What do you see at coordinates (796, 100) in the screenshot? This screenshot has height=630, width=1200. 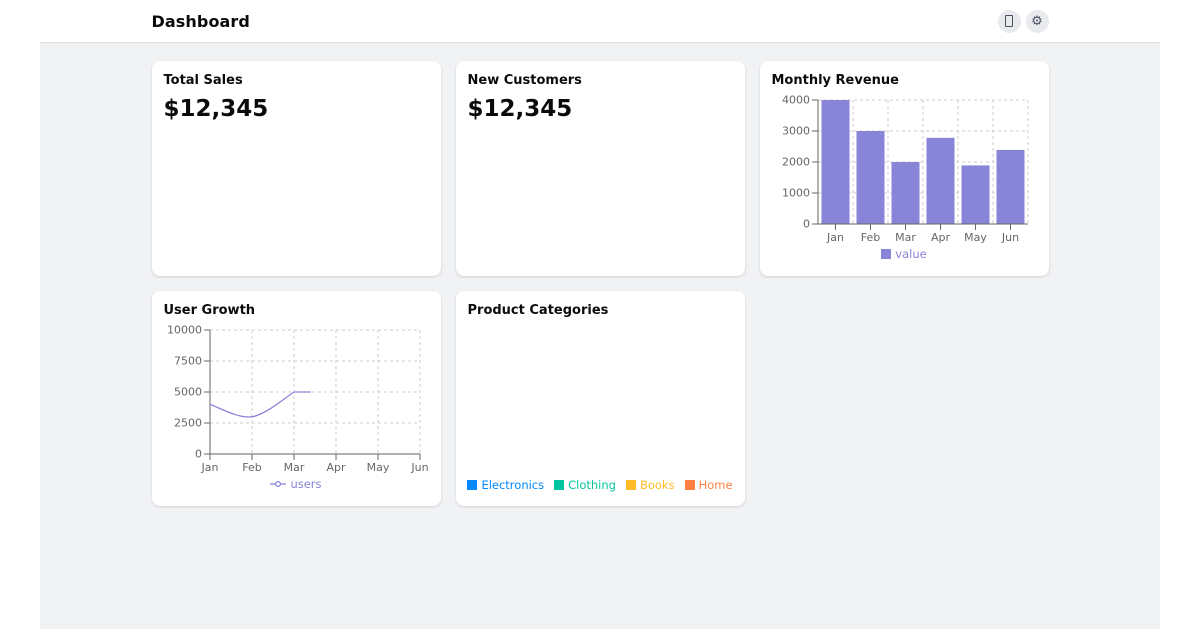 I see `y-axis-tick-label: 4000` at bounding box center [796, 100].